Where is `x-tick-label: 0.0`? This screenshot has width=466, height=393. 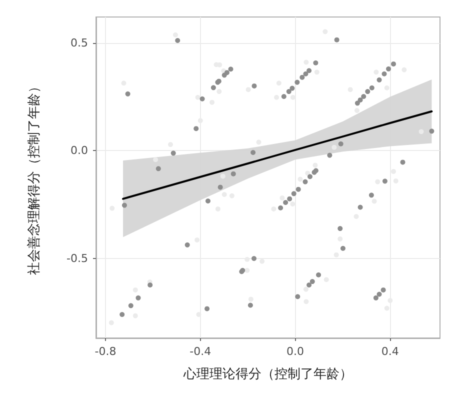 x-tick-label: 0.0 is located at coordinates (295, 351).